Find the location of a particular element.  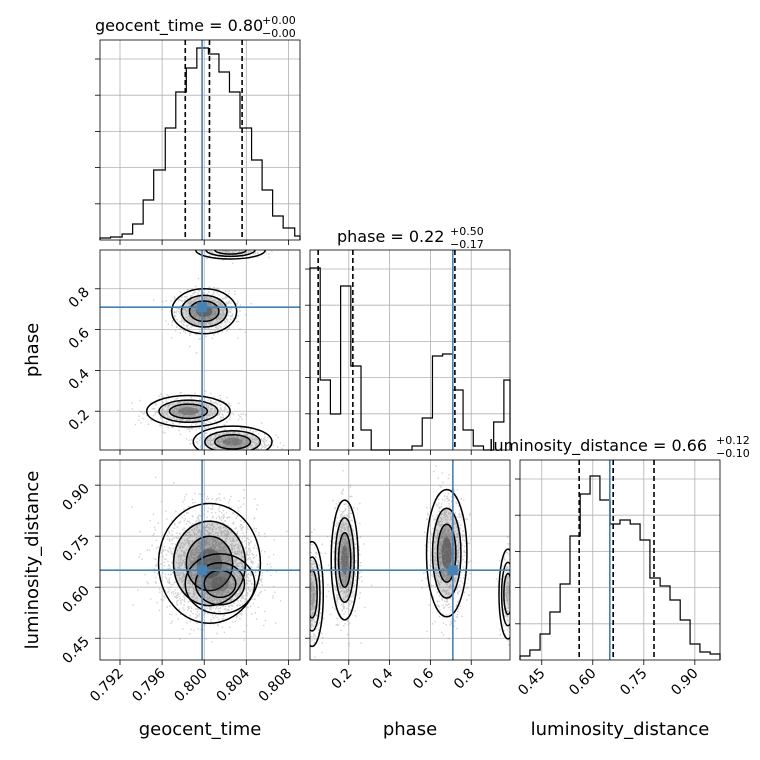

scatter-geocent-time-vs-phase-ytick-label: 0.4 is located at coordinates (79, 379).